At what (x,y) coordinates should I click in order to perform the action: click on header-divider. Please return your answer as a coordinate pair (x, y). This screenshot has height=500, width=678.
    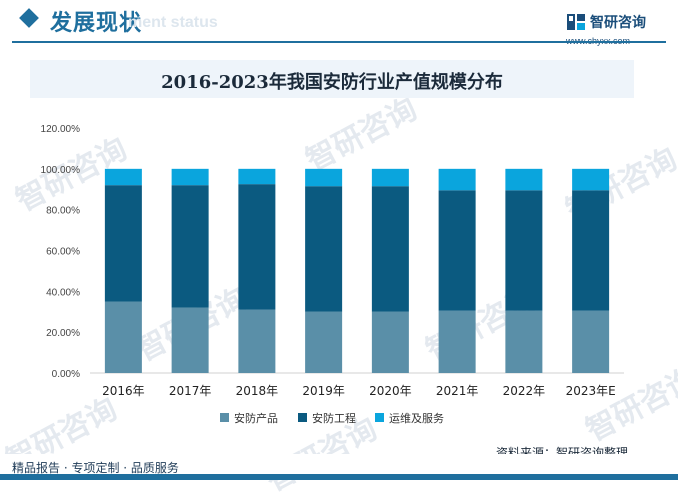
    Looking at the image, I should click on (339, 42).